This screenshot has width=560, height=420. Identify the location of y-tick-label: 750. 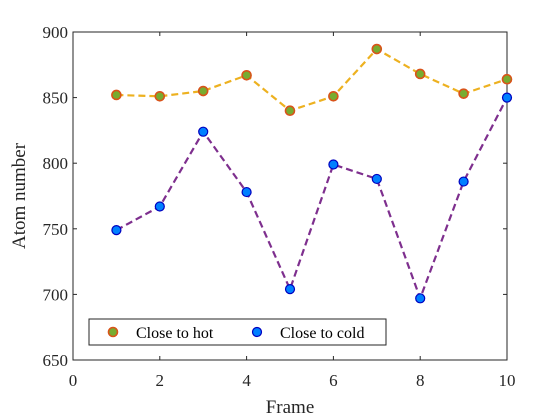
(56, 229).